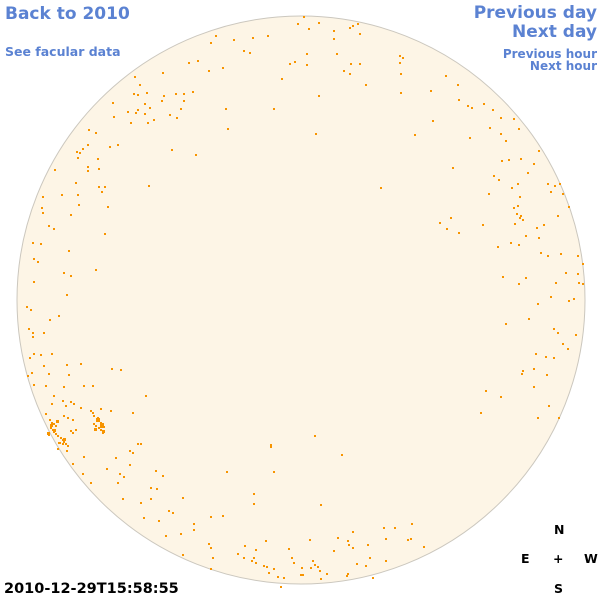  What do you see at coordinates (549, 54) in the screenshot?
I see `previous-hour-link: Previous hour` at bounding box center [549, 54].